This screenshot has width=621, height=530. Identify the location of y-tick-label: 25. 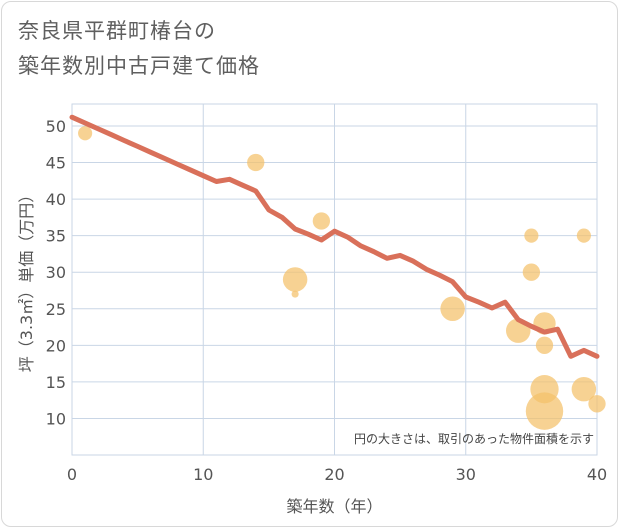
(56, 309).